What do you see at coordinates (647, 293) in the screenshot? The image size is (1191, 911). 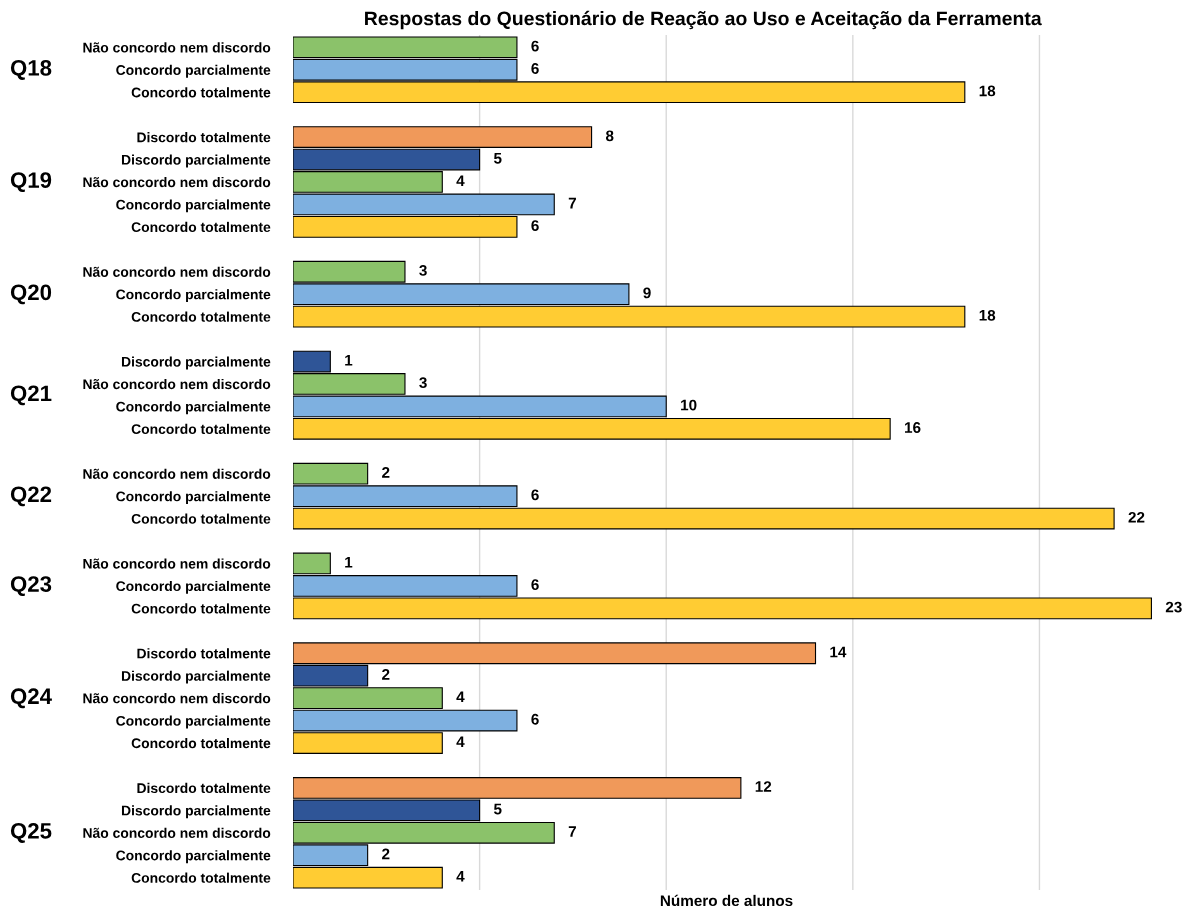 I see `data-label: 9` at bounding box center [647, 293].